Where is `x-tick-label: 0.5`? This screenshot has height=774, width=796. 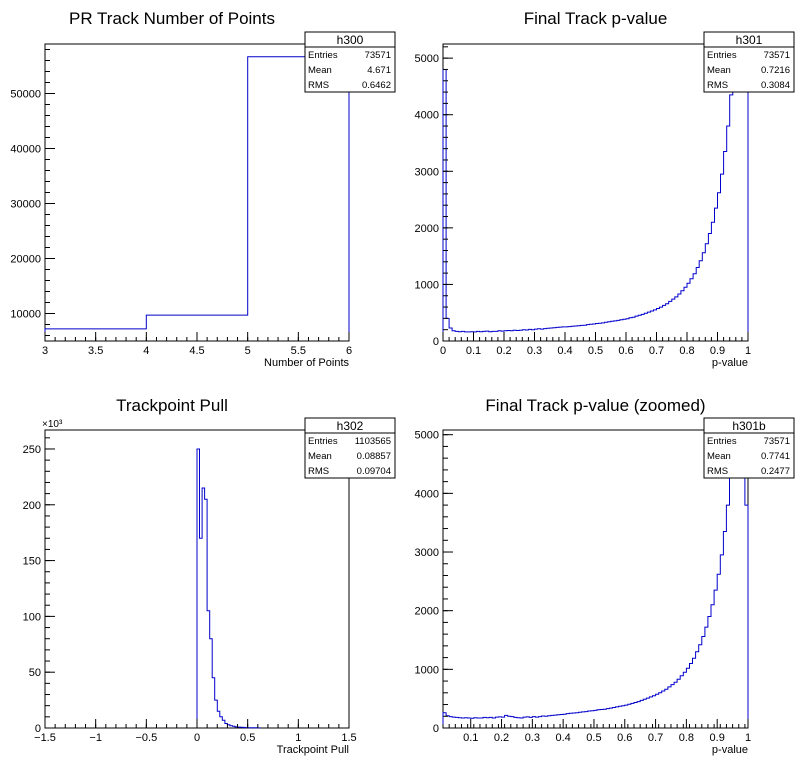 x-tick-label: 0.5 is located at coordinates (247, 738).